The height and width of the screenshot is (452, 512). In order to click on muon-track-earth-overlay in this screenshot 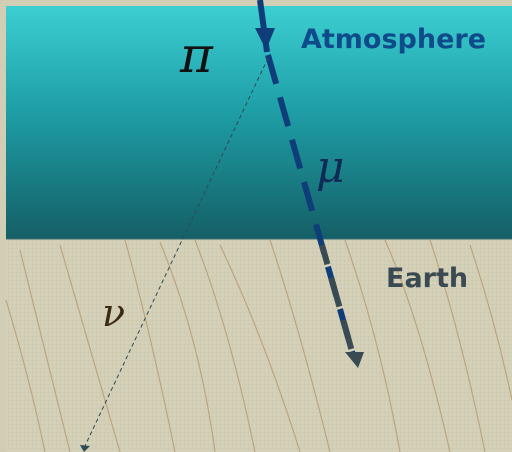, I will do `click(337, 300)`.